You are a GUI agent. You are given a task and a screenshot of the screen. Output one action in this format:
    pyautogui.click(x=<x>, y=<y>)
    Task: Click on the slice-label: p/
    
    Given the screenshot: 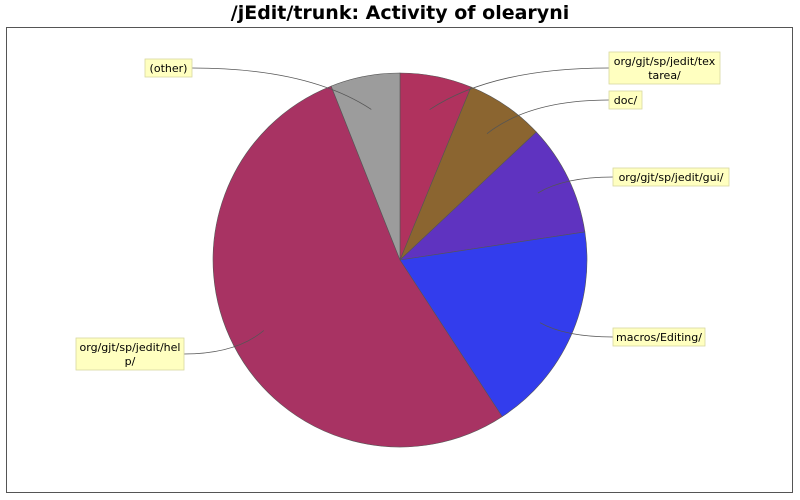 What is the action you would take?
    pyautogui.click(x=130, y=361)
    